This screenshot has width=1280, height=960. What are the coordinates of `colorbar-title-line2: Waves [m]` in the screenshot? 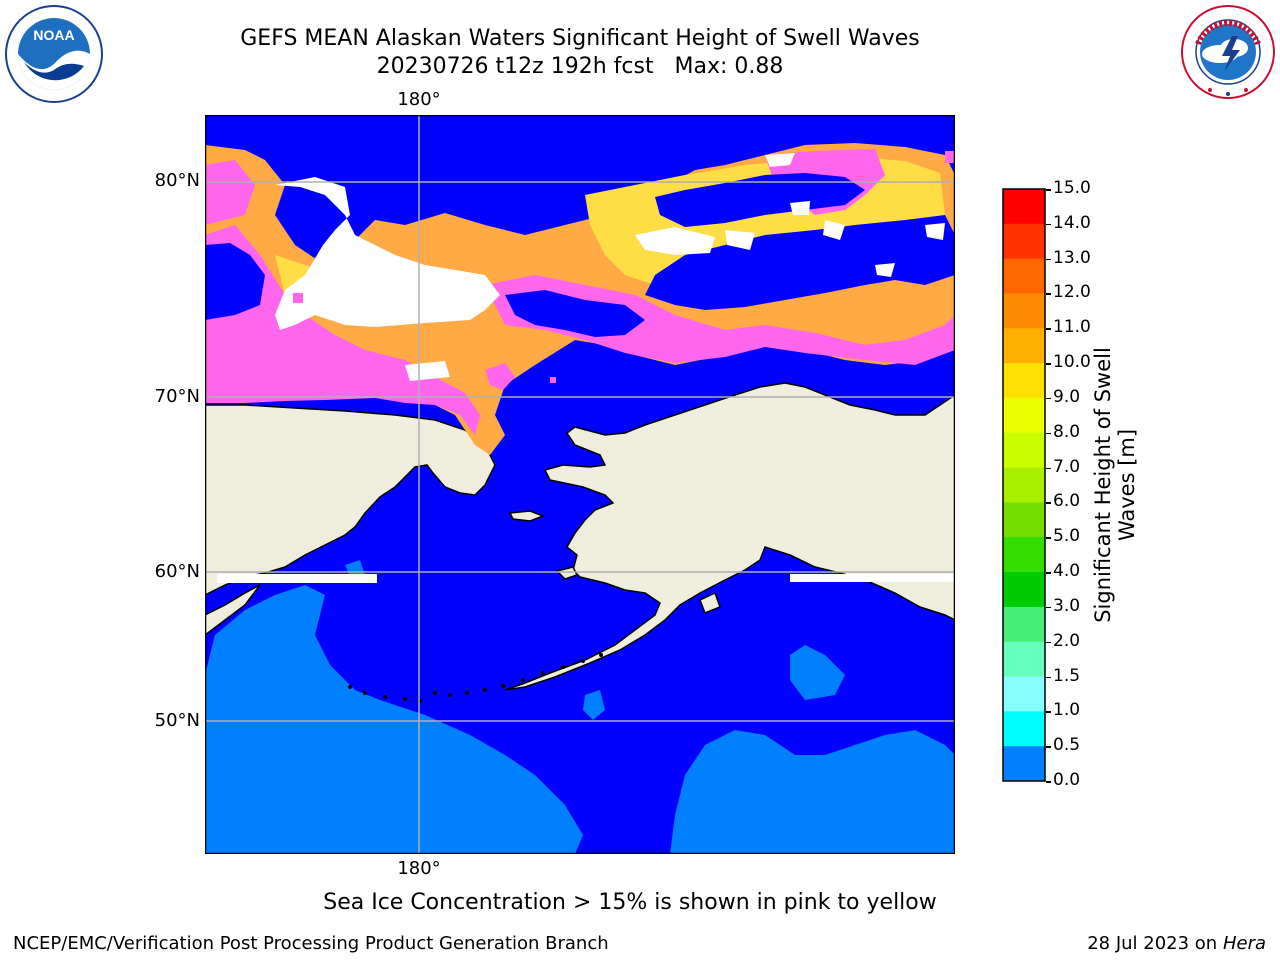 It's located at (1127, 485).